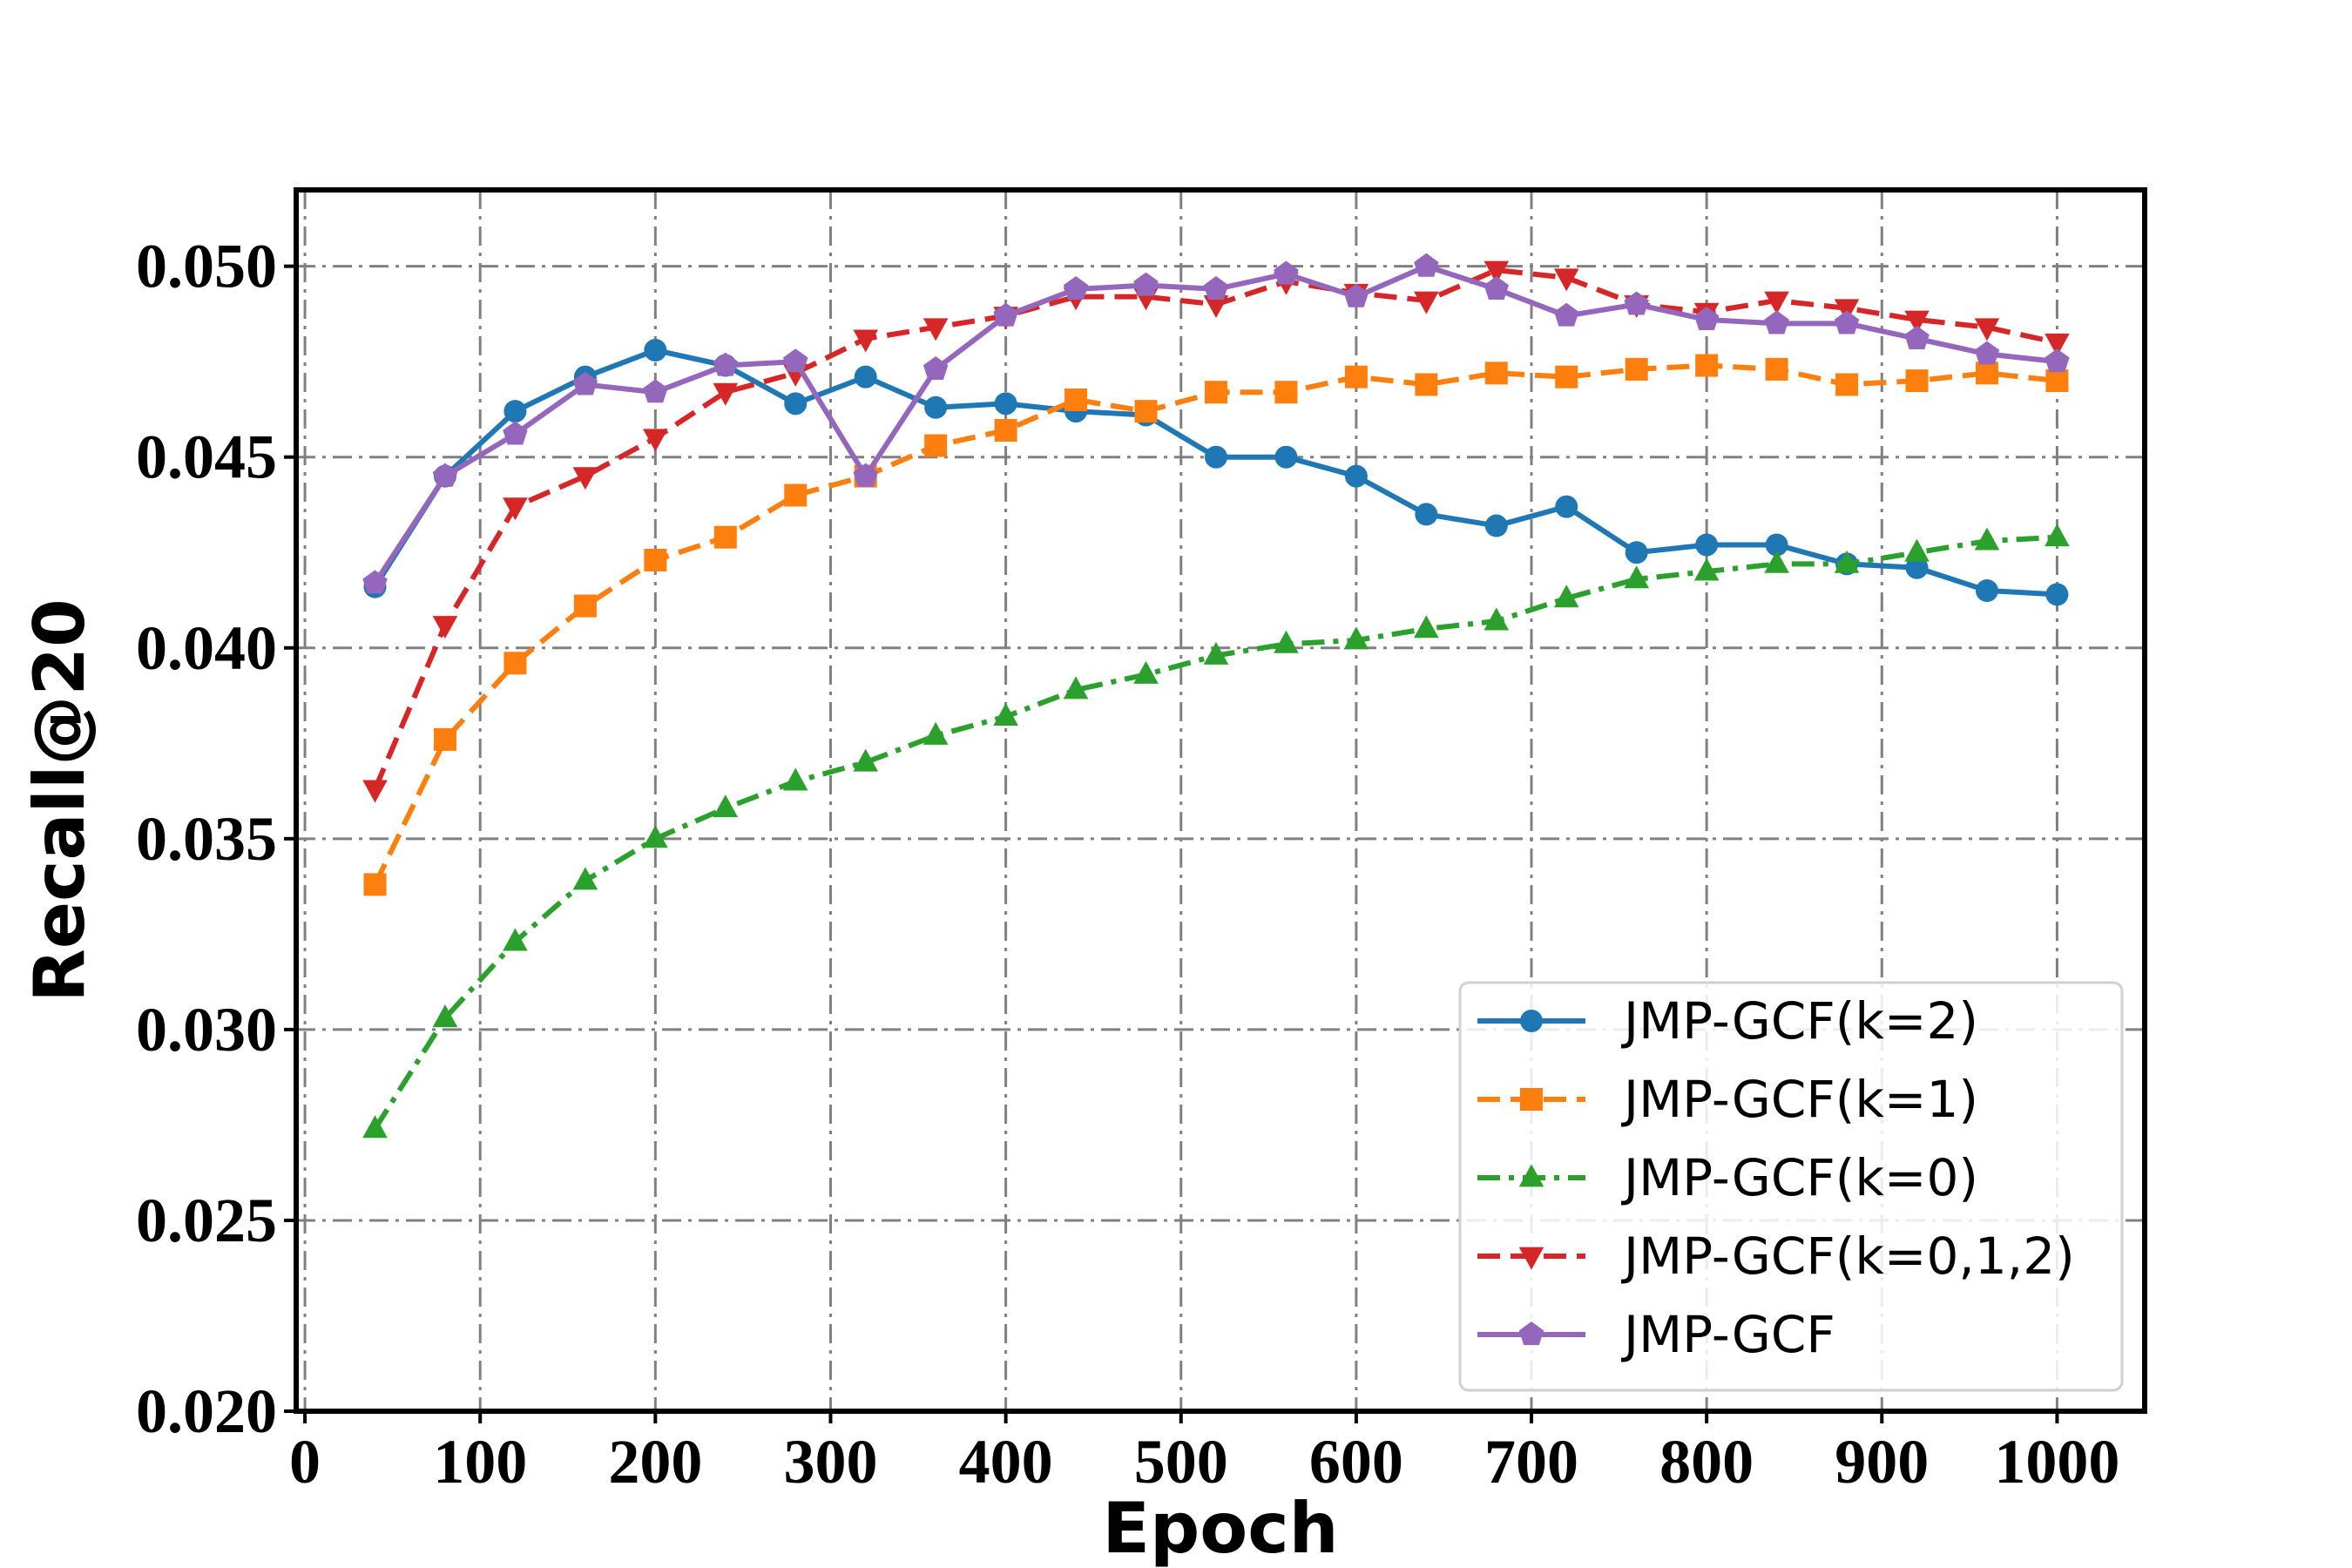 This screenshot has height=1568, width=2352. I want to click on legend-item: JMP-GCF(k=0), so click(1727, 1177).